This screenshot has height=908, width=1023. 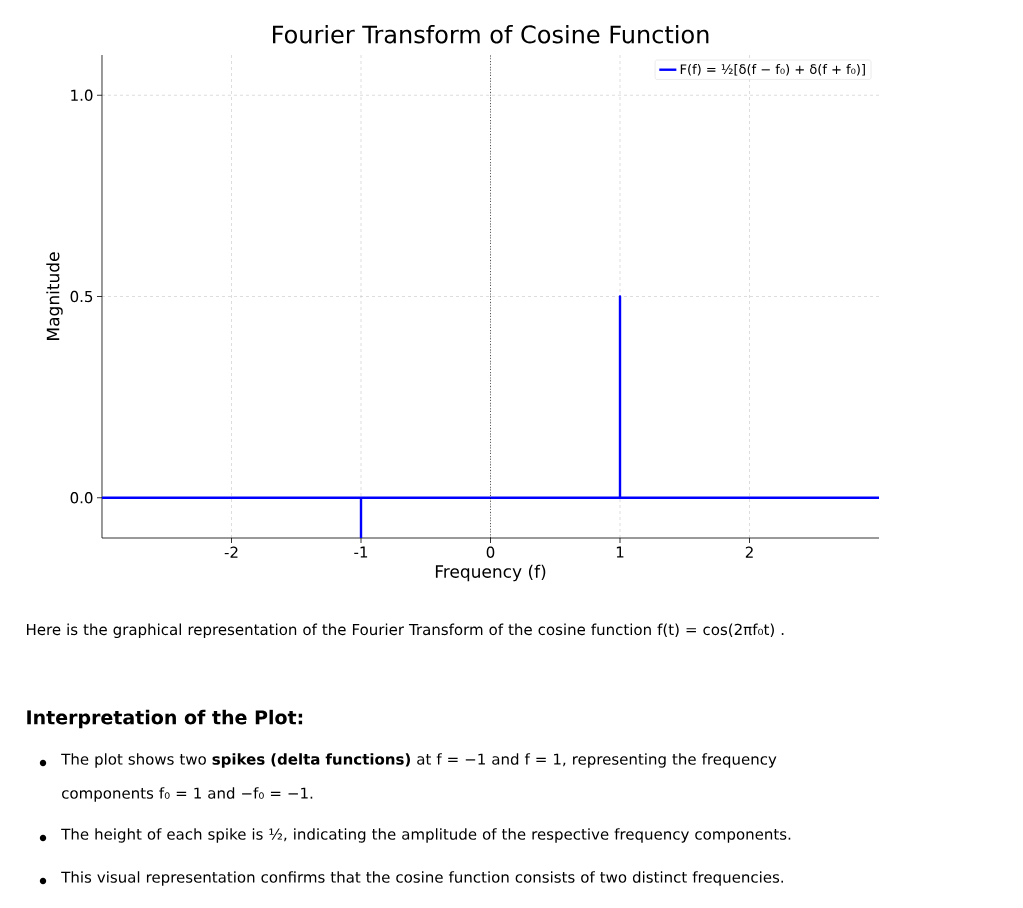 What do you see at coordinates (81, 498) in the screenshot?
I see `y-tick-label: 0.0` at bounding box center [81, 498].